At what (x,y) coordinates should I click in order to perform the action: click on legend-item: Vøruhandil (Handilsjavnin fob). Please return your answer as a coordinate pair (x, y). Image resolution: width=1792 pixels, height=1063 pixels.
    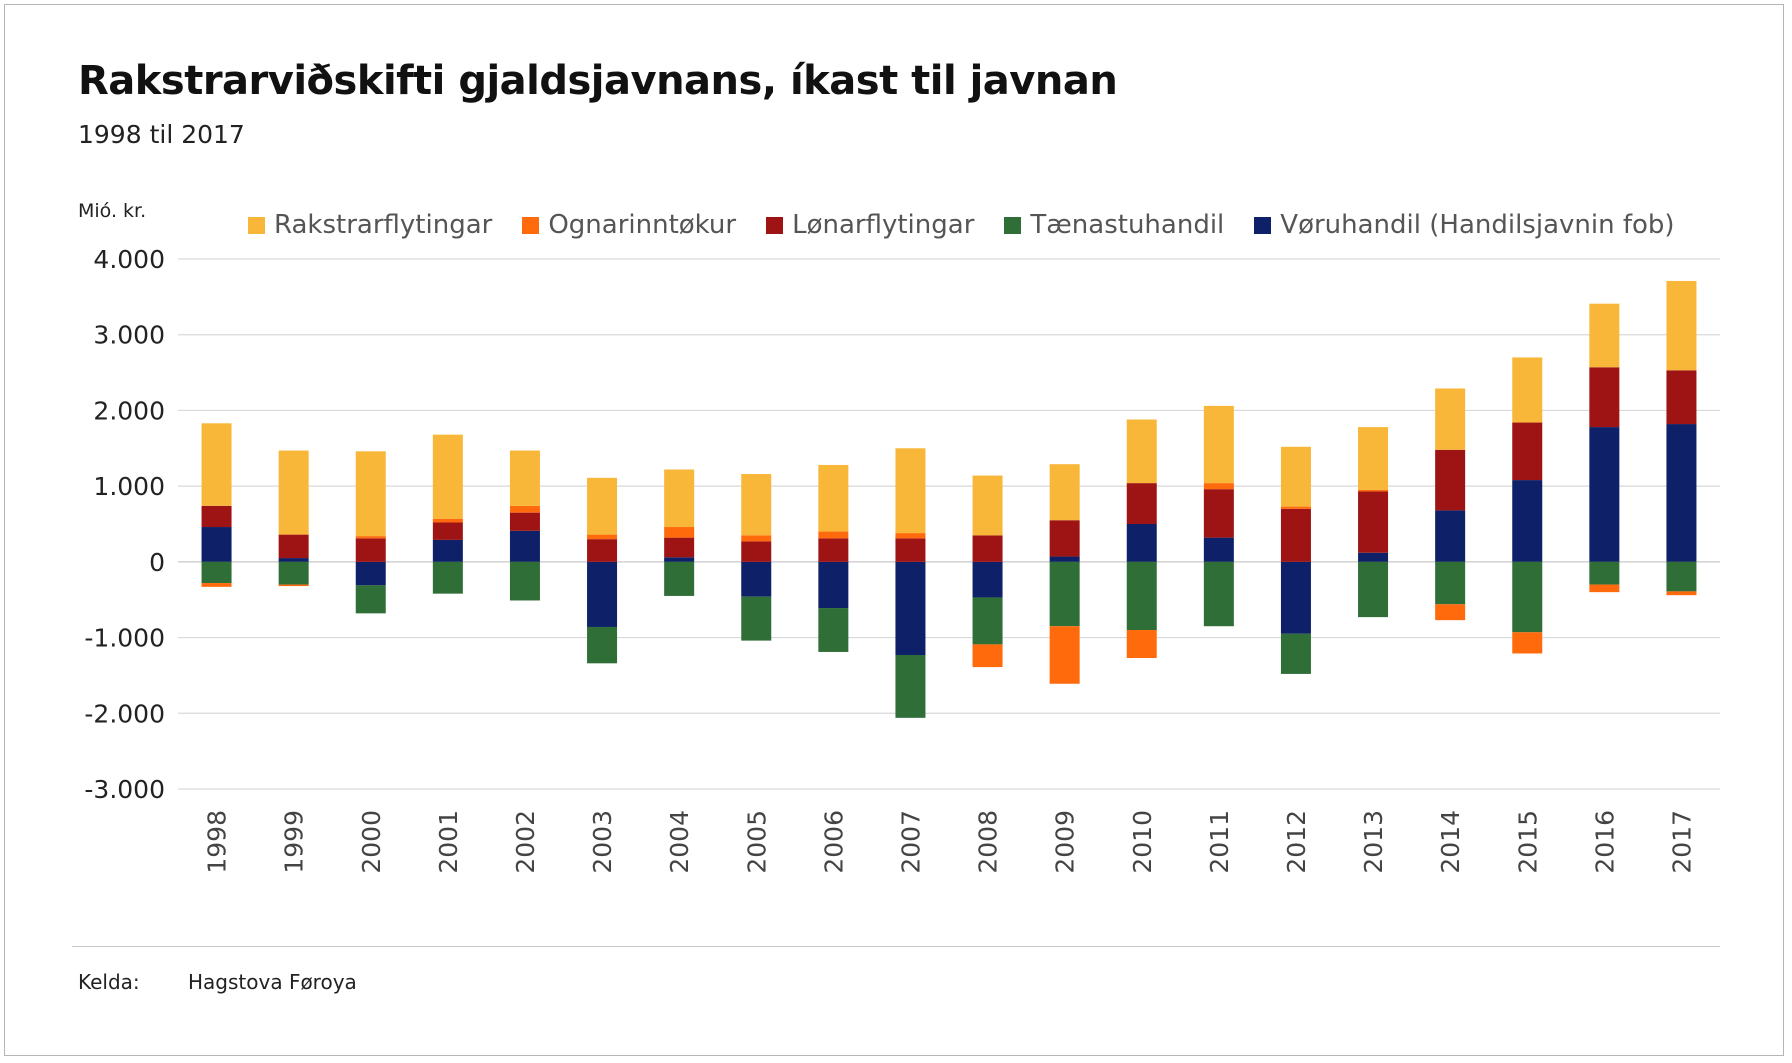
    Looking at the image, I should click on (1464, 225).